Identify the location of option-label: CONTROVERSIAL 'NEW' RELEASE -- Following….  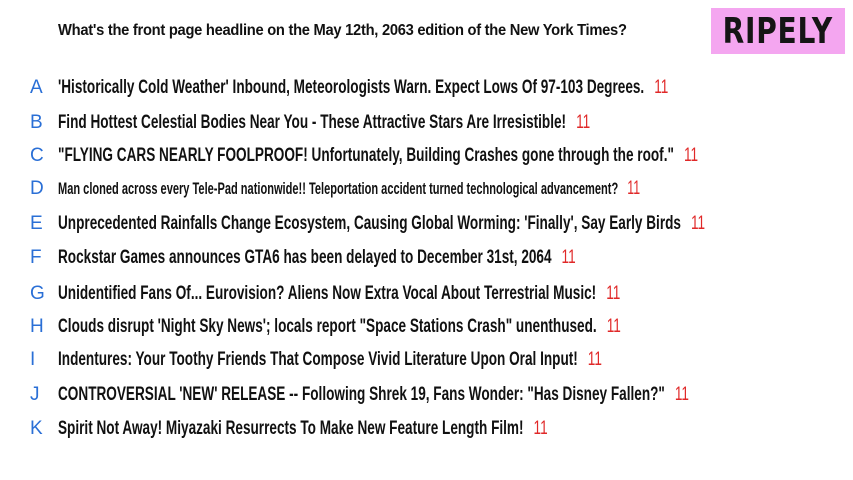
(361, 394).